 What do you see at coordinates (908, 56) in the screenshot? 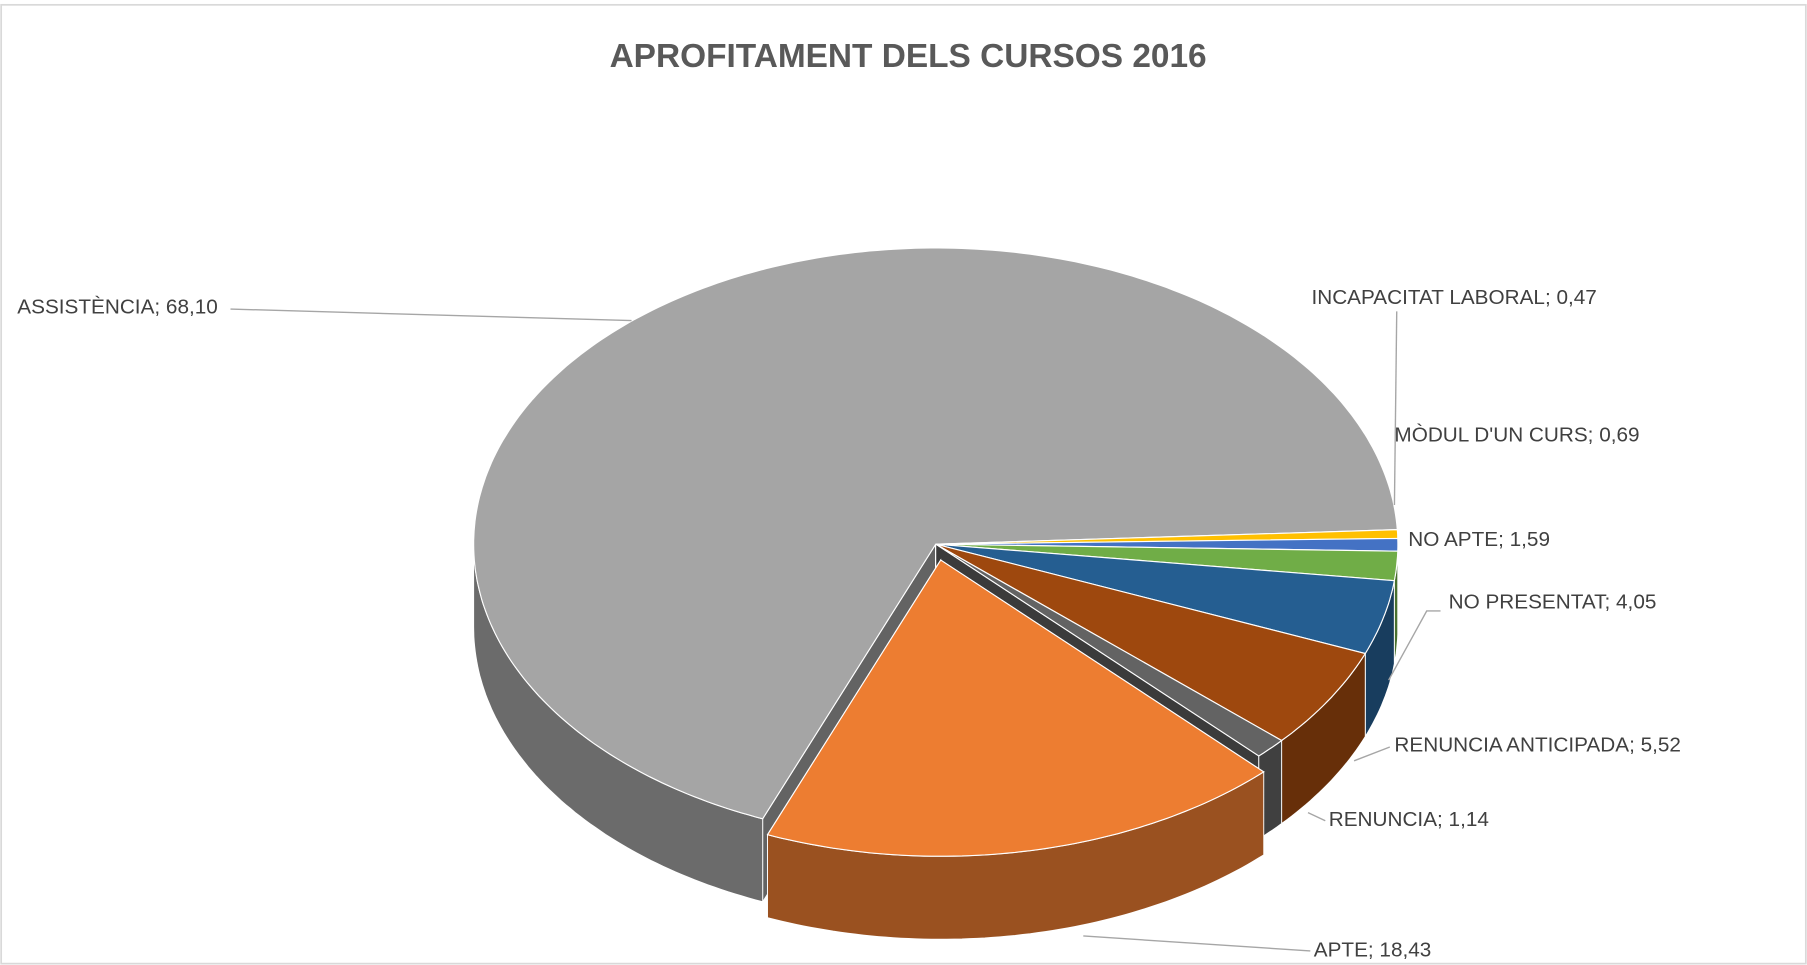
I see `chart-title: APROFITAMENT DELS CURSOS 2016` at bounding box center [908, 56].